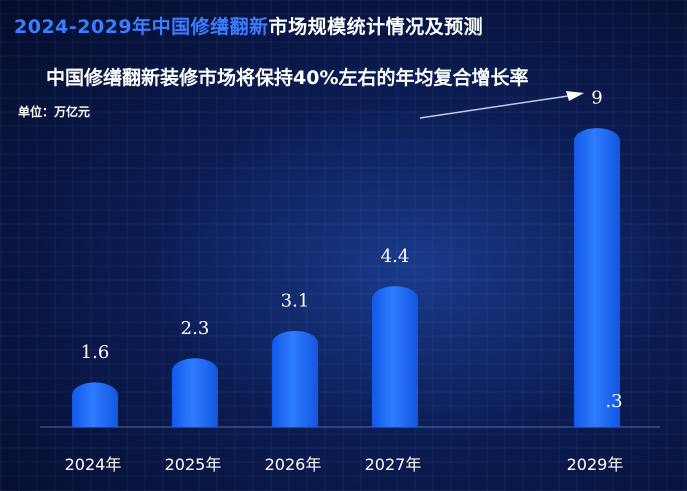 The image size is (687, 491). I want to click on x-tick-label: 2027年, so click(393, 464).